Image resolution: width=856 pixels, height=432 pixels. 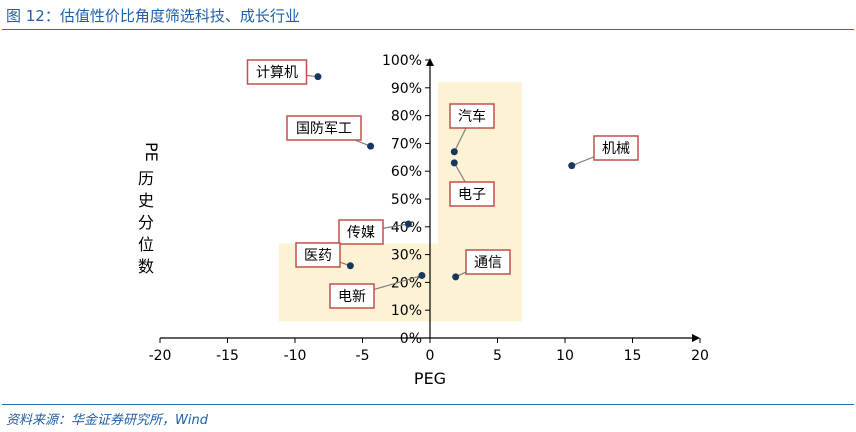 I want to click on y-tick-label: 90%, so click(x=406, y=89).